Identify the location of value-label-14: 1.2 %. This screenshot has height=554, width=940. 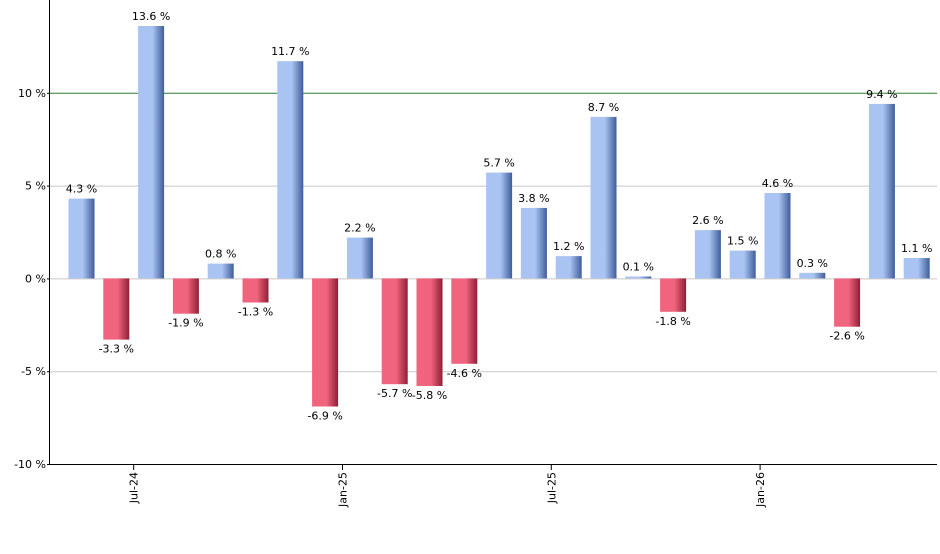
(568, 246).